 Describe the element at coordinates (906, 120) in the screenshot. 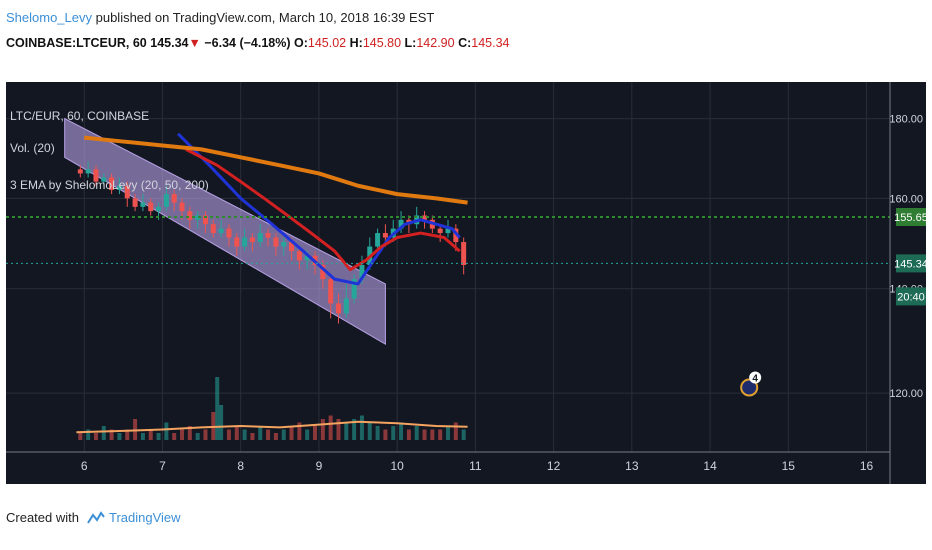

I see `y-tick-label: 180.00` at that location.